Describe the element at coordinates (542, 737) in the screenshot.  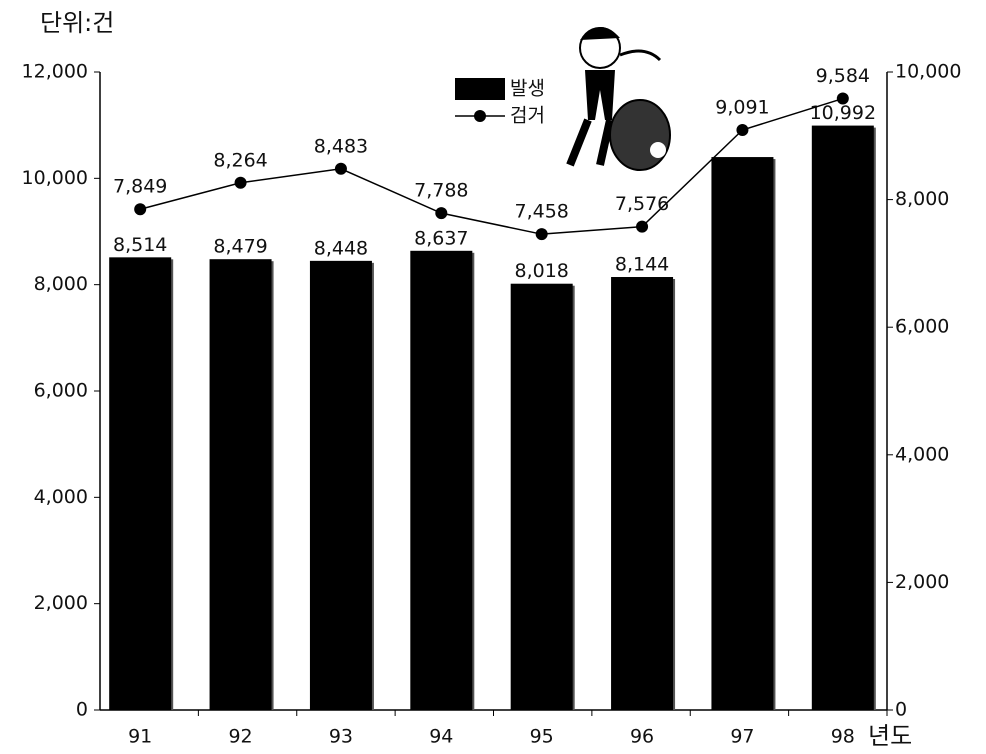
I see `x-tick-label: 95` at that location.